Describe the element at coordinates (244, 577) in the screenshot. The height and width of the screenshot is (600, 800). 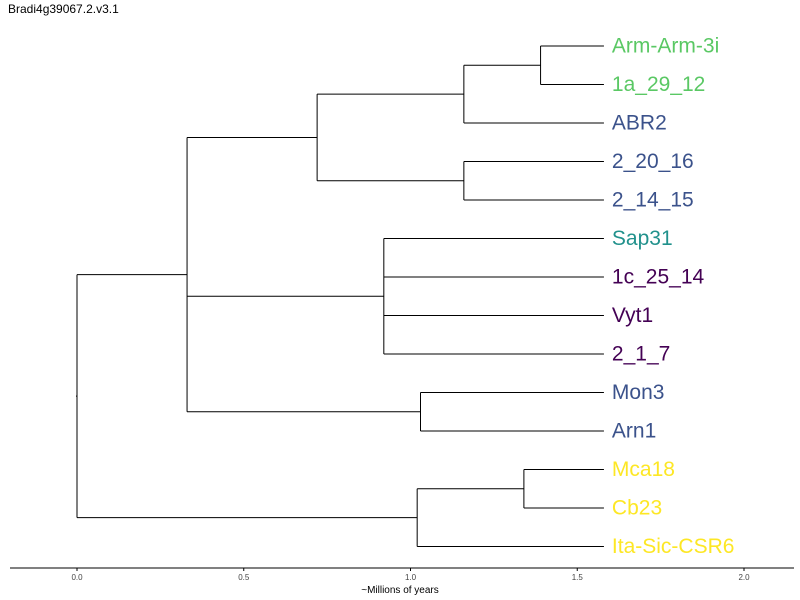
I see `x-tick-label: 0.5` at that location.